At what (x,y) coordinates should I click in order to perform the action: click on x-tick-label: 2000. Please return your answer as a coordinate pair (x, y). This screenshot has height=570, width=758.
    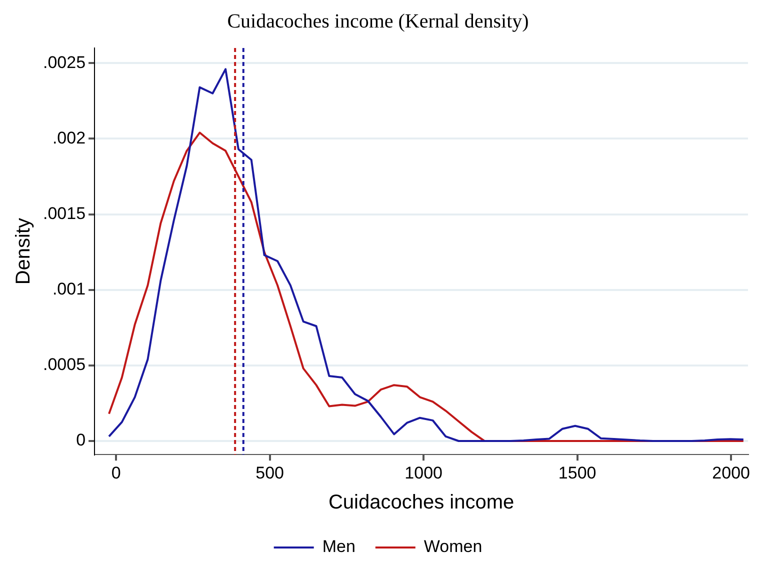
    Looking at the image, I should click on (731, 472).